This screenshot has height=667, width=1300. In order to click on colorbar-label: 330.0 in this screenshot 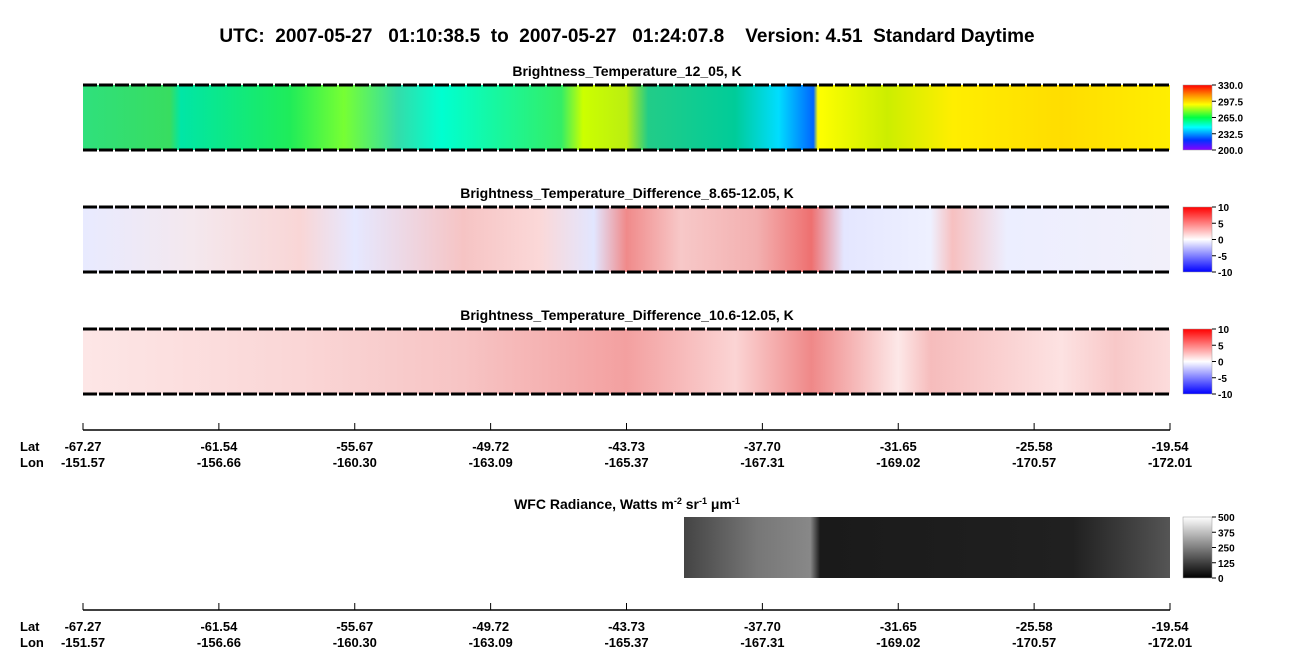, I will do `click(1230, 86)`.